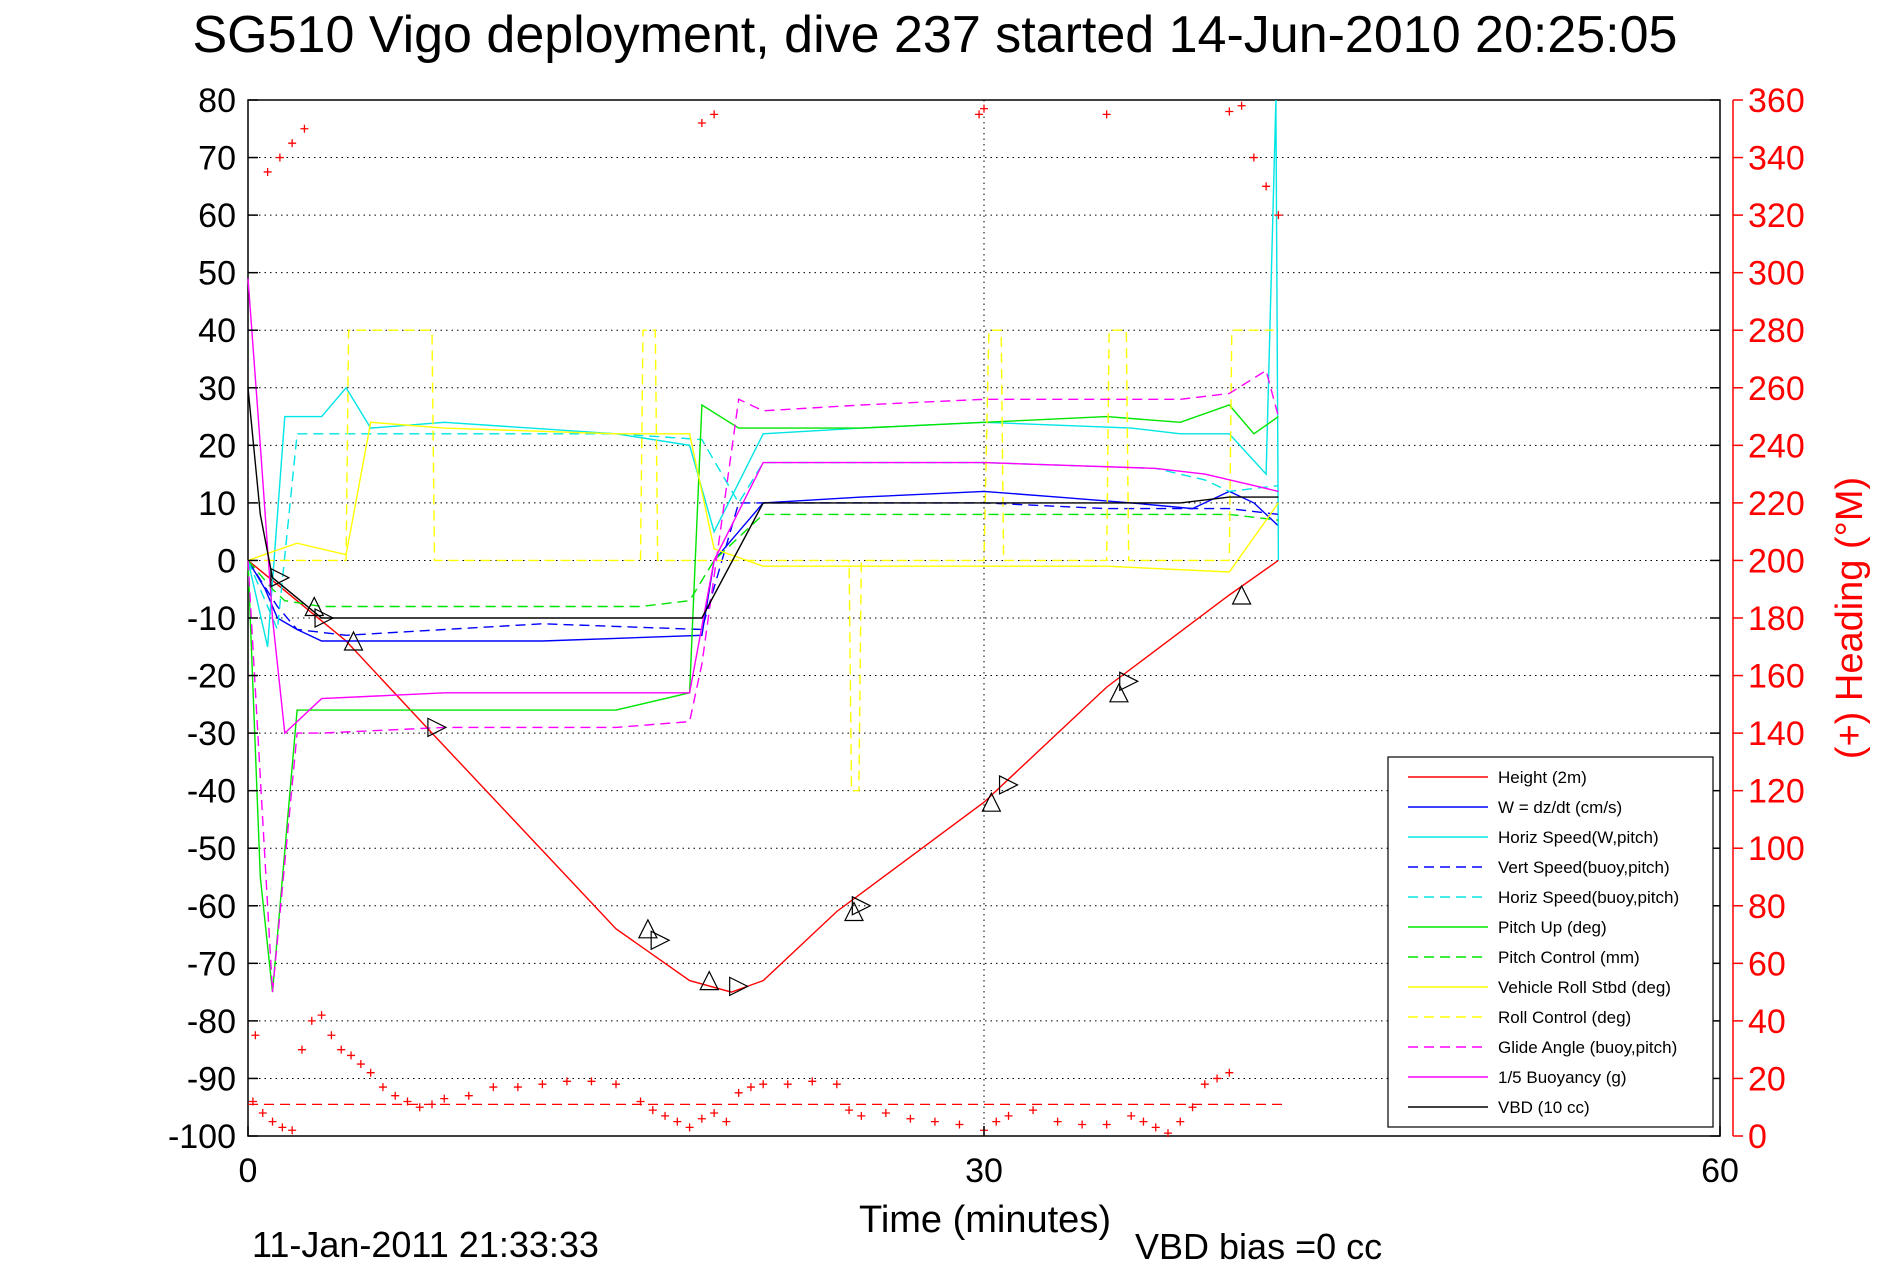 The width and height of the screenshot is (1891, 1262). What do you see at coordinates (217, 331) in the screenshot?
I see `y-tick-label-4: 40` at bounding box center [217, 331].